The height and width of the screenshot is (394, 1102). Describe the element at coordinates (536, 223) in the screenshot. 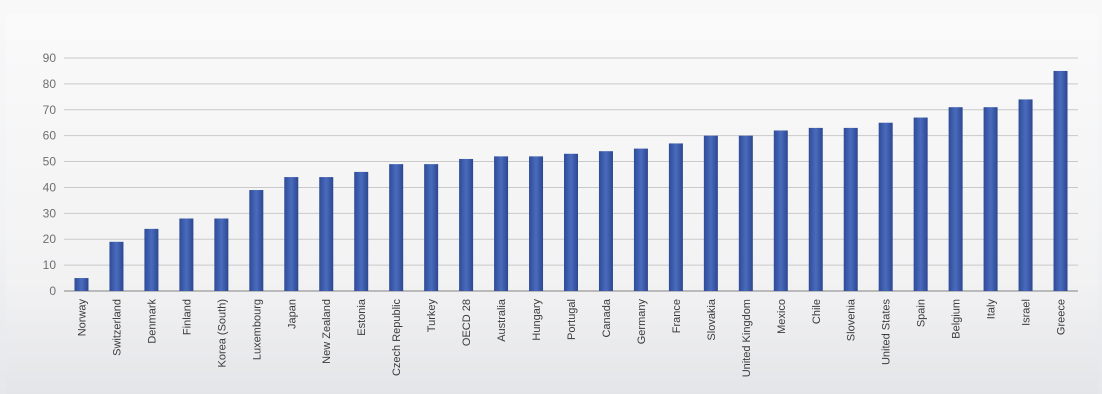

I see `bar-hungary` at that location.